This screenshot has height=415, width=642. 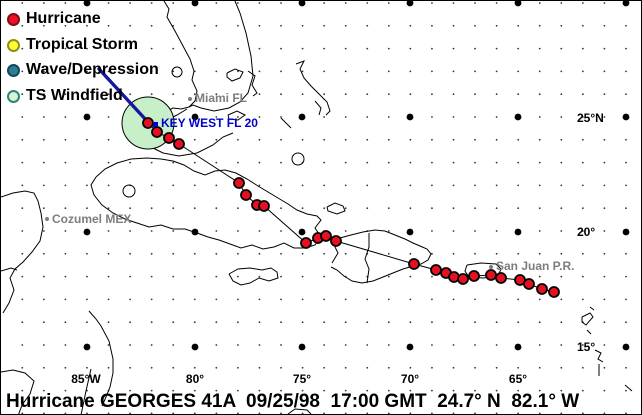 I want to click on lon-label: 65°, so click(x=518, y=379).